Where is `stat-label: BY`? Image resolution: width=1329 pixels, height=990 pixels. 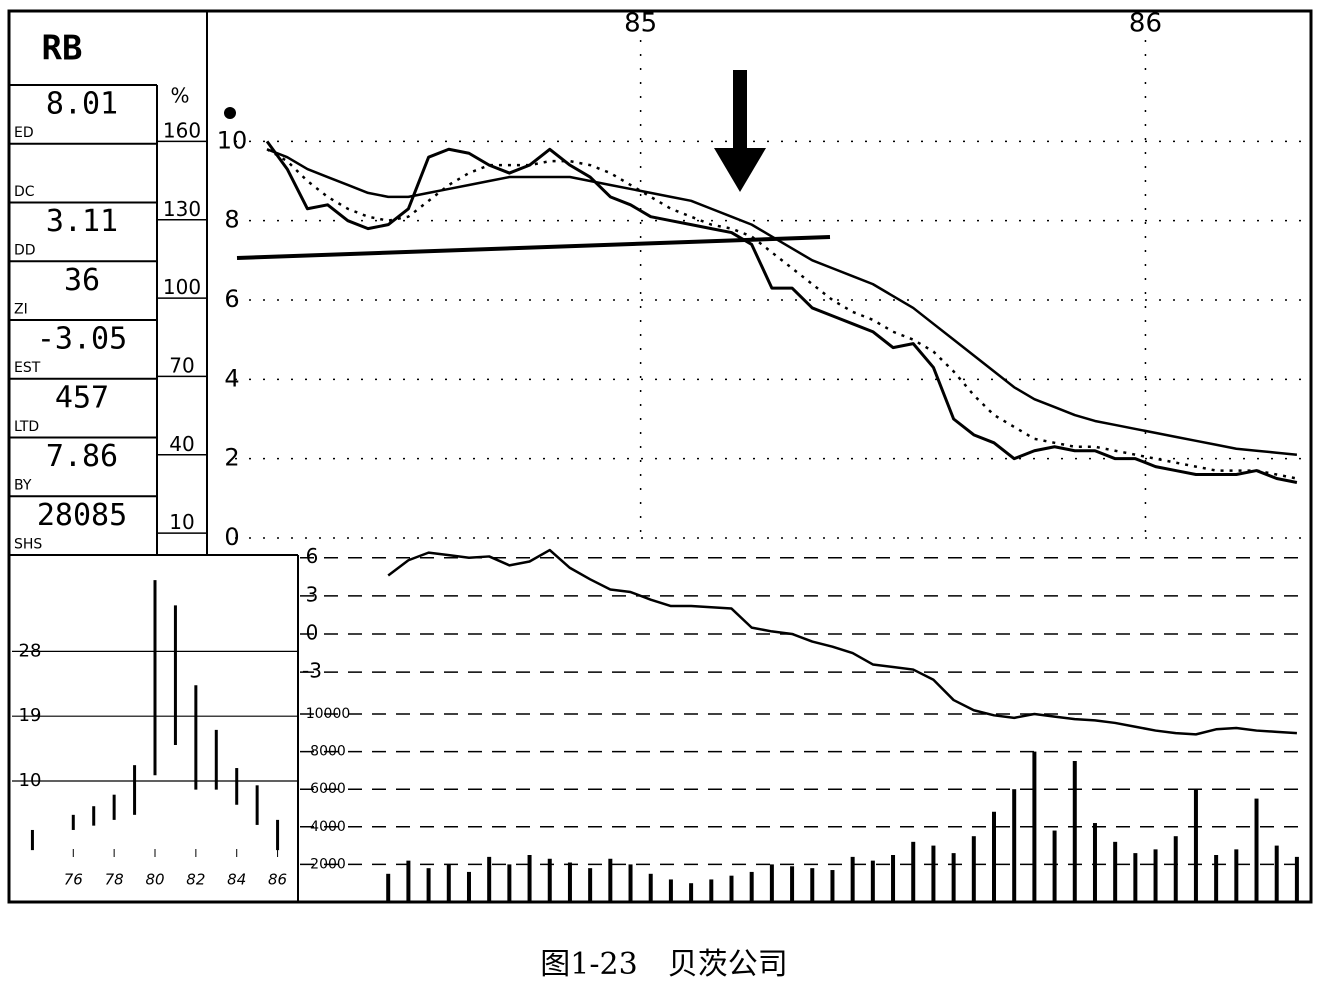 stat-label: BY is located at coordinates (23, 486).